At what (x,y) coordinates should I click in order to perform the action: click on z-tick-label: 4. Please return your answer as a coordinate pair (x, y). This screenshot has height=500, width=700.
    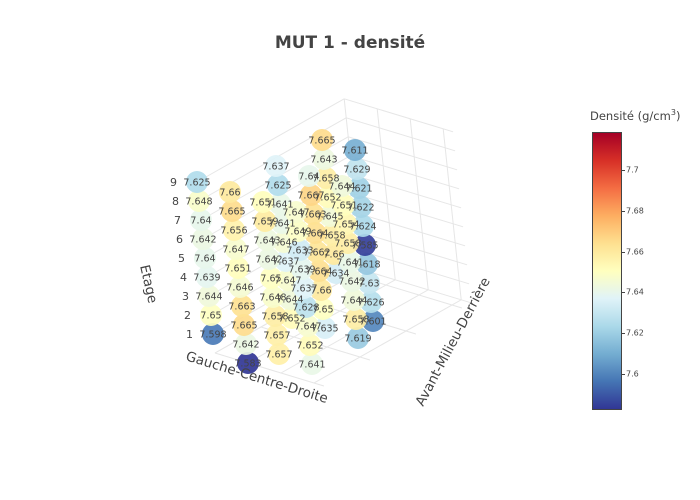
    Looking at the image, I should click on (183, 277).